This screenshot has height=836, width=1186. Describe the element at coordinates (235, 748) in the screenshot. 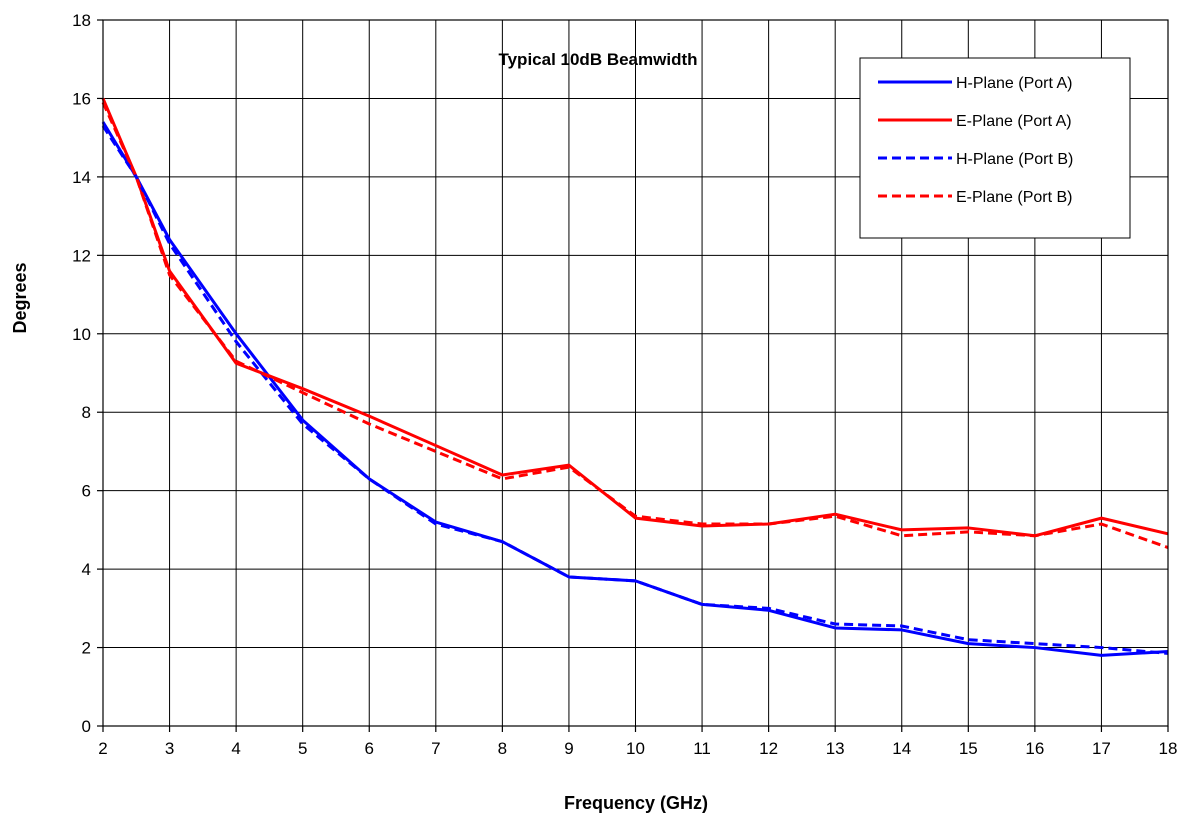

I see `x-tick-label: 4` at that location.